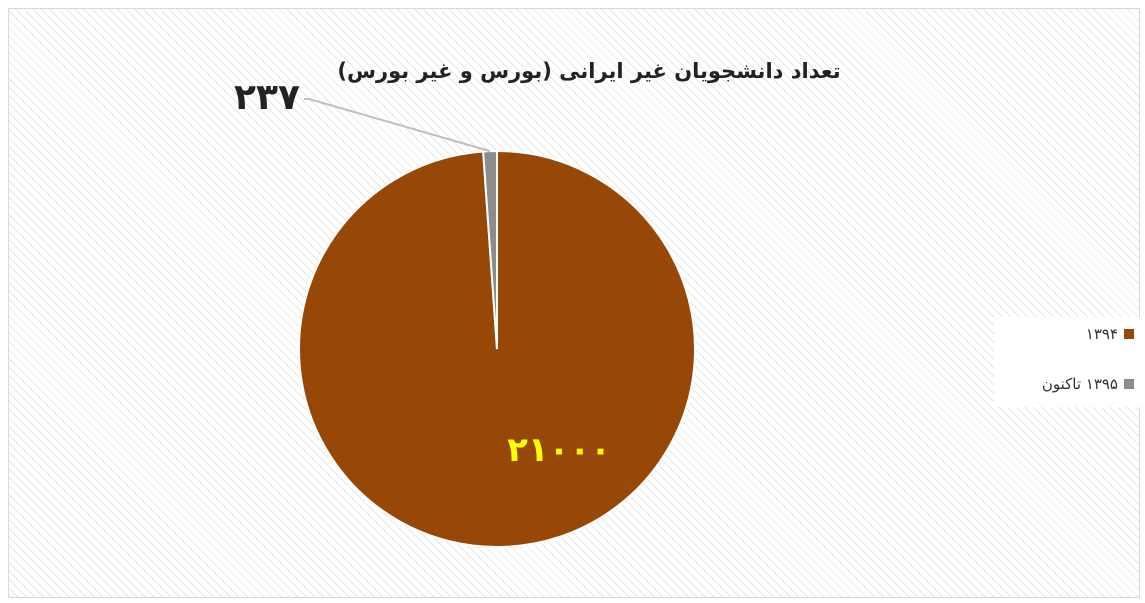  I want to click on legend-label-1394: ۱۳۹۴, so click(1101, 334).